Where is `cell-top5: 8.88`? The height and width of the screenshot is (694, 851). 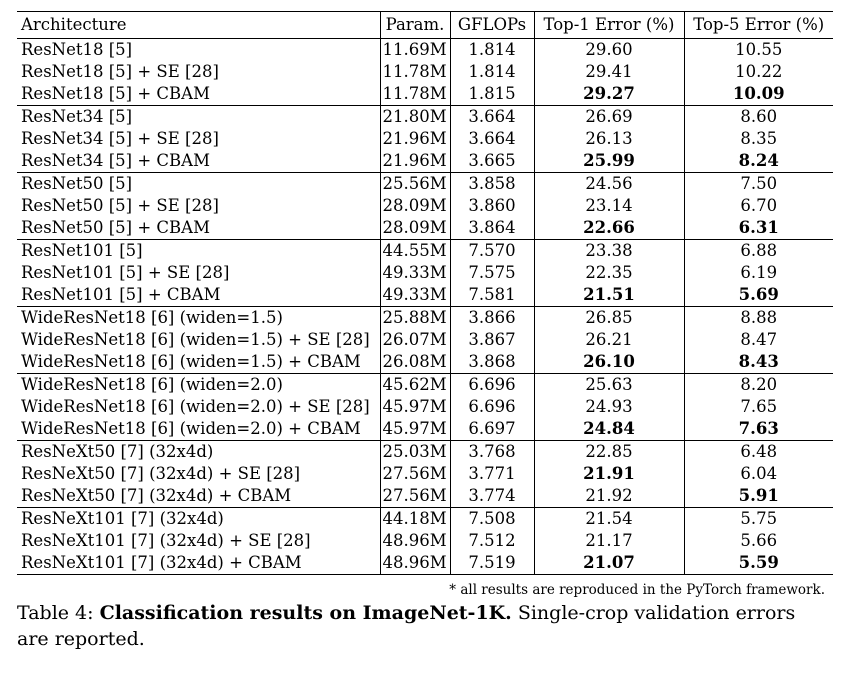
cell-top5: 8.88 is located at coordinates (758, 317).